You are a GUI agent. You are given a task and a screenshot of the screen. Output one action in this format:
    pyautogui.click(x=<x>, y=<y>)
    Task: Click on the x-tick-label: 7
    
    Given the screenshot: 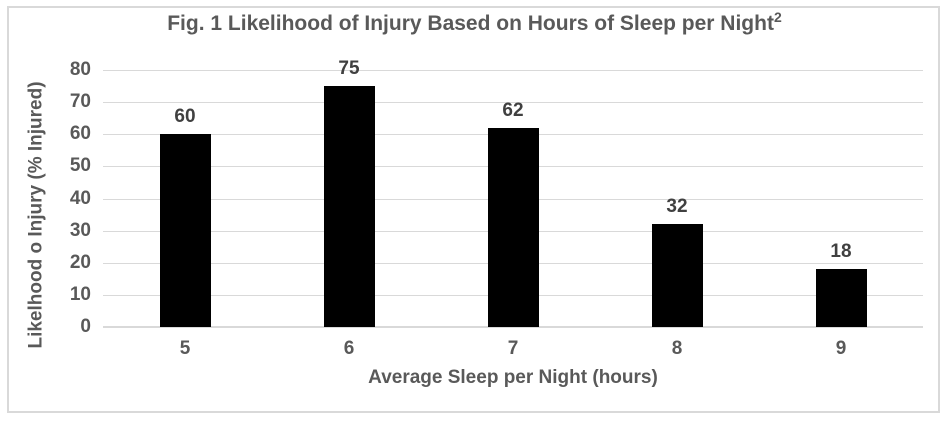 What is the action you would take?
    pyautogui.click(x=513, y=348)
    